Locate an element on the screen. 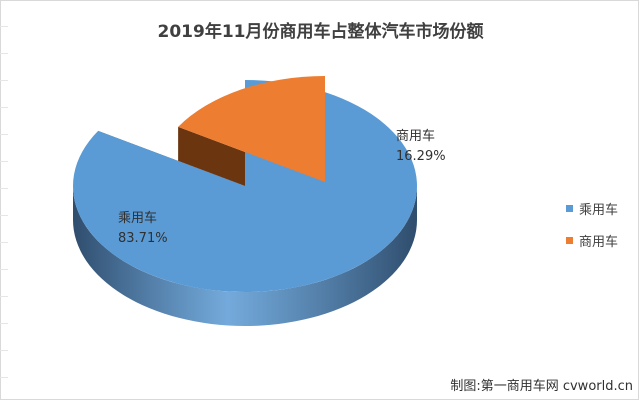 This screenshot has width=641, height=402. data-label-value-1: 16.29% is located at coordinates (421, 156).